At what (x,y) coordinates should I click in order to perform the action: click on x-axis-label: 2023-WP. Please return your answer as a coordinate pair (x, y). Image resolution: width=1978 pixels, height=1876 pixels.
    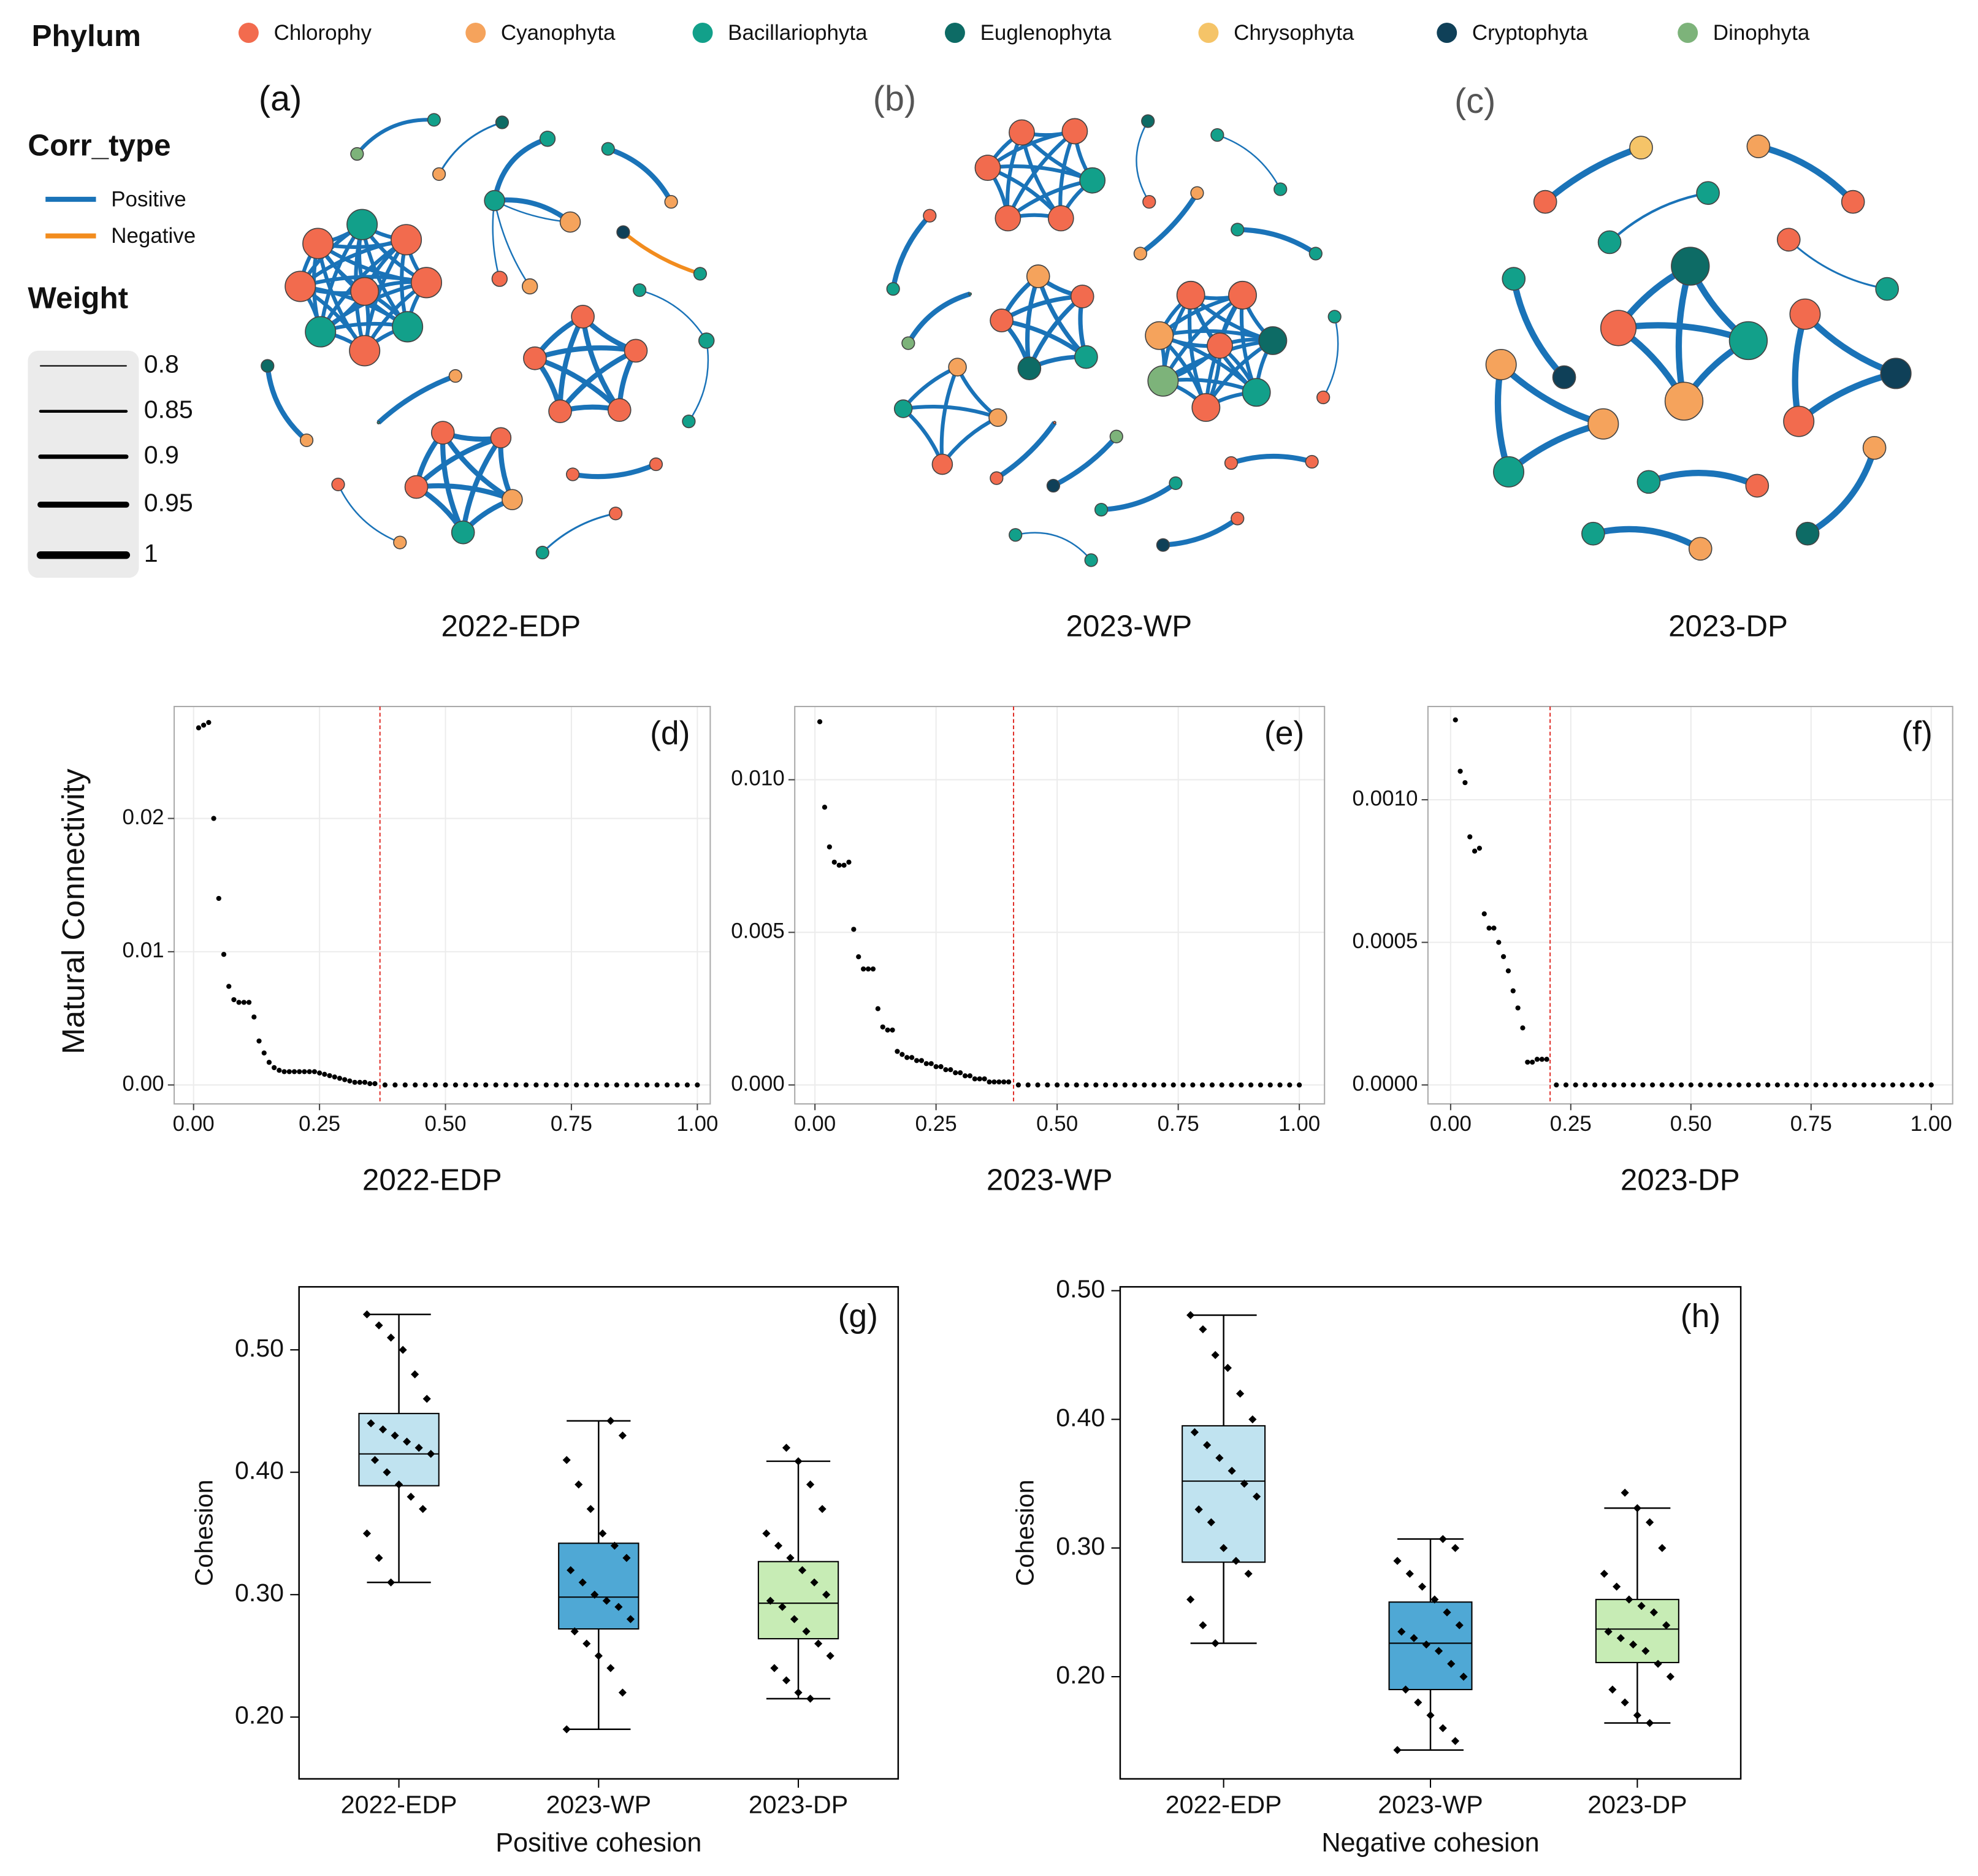
    Looking at the image, I should click on (1050, 1180).